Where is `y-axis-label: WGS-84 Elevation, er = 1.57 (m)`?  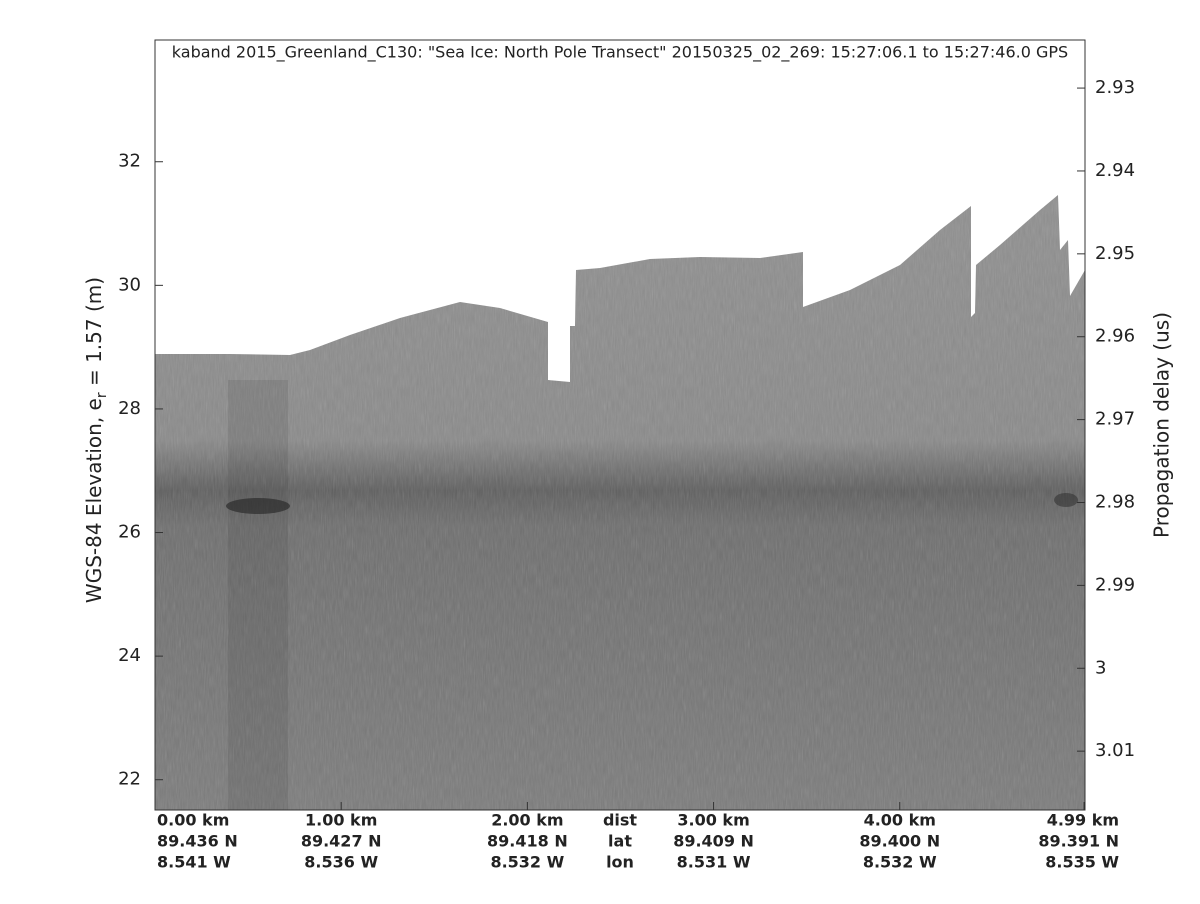
y-axis-label: WGS-84 Elevation, er = 1.57 (m) is located at coordinates (96, 440).